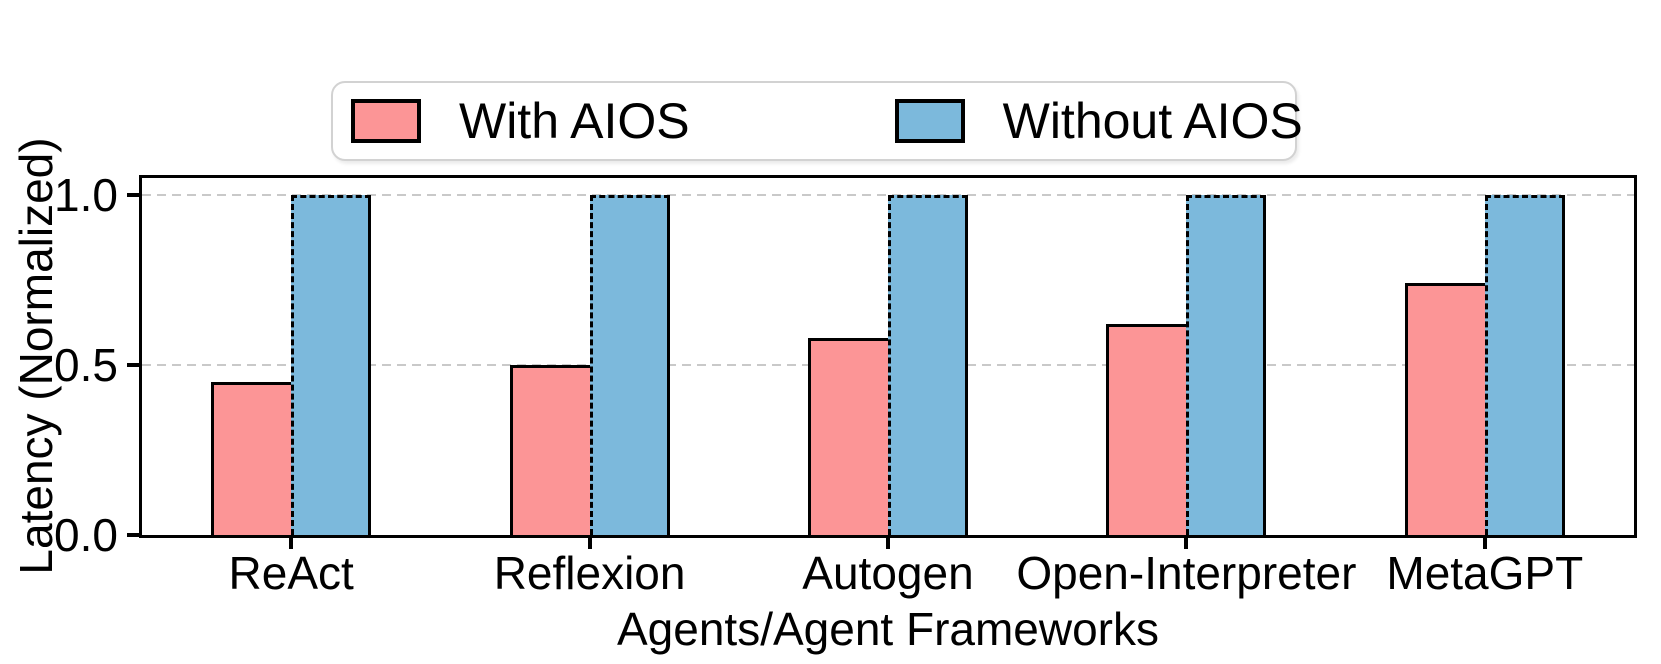 The image size is (1661, 664). I want to click on legend-item-with-aios: With AIOS, so click(520, 121).